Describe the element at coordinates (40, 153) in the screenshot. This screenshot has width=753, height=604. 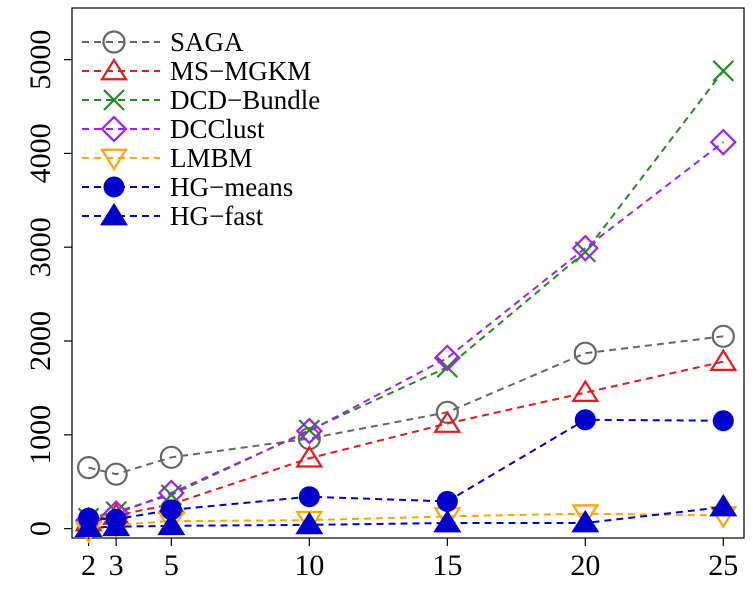
I see `y-tick-label: 4000` at that location.